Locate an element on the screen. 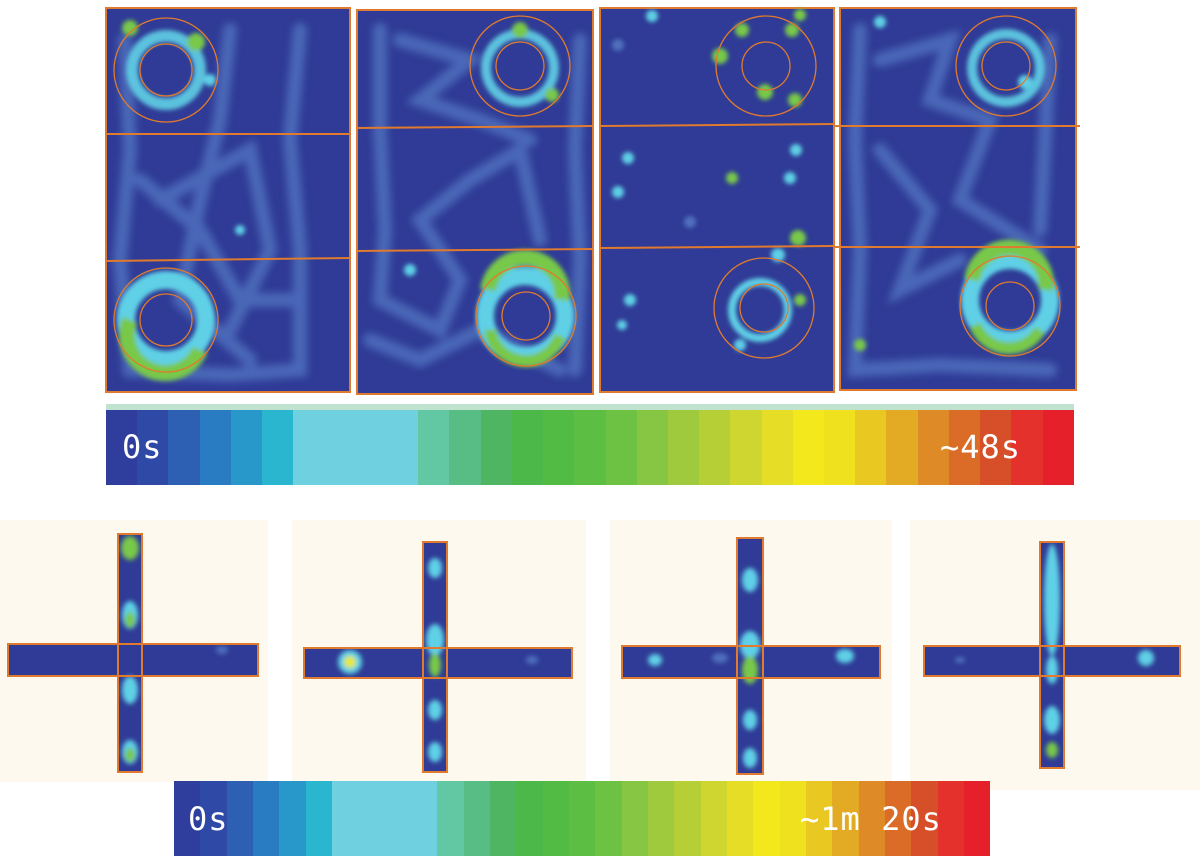 The width and height of the screenshot is (1200, 856). colorbar-top is located at coordinates (590, 447).